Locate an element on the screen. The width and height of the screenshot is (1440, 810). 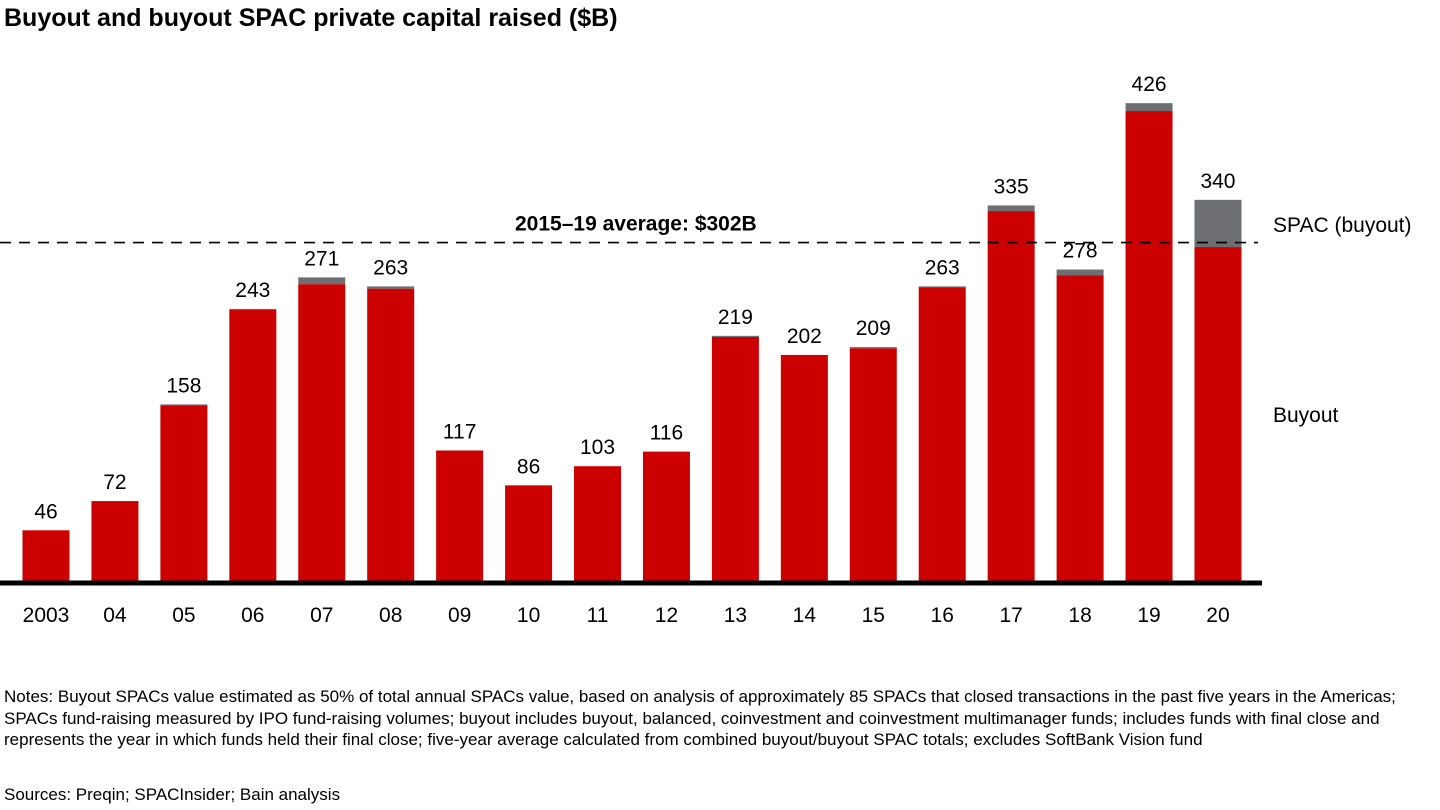
total-label: 243 is located at coordinates (252, 290).